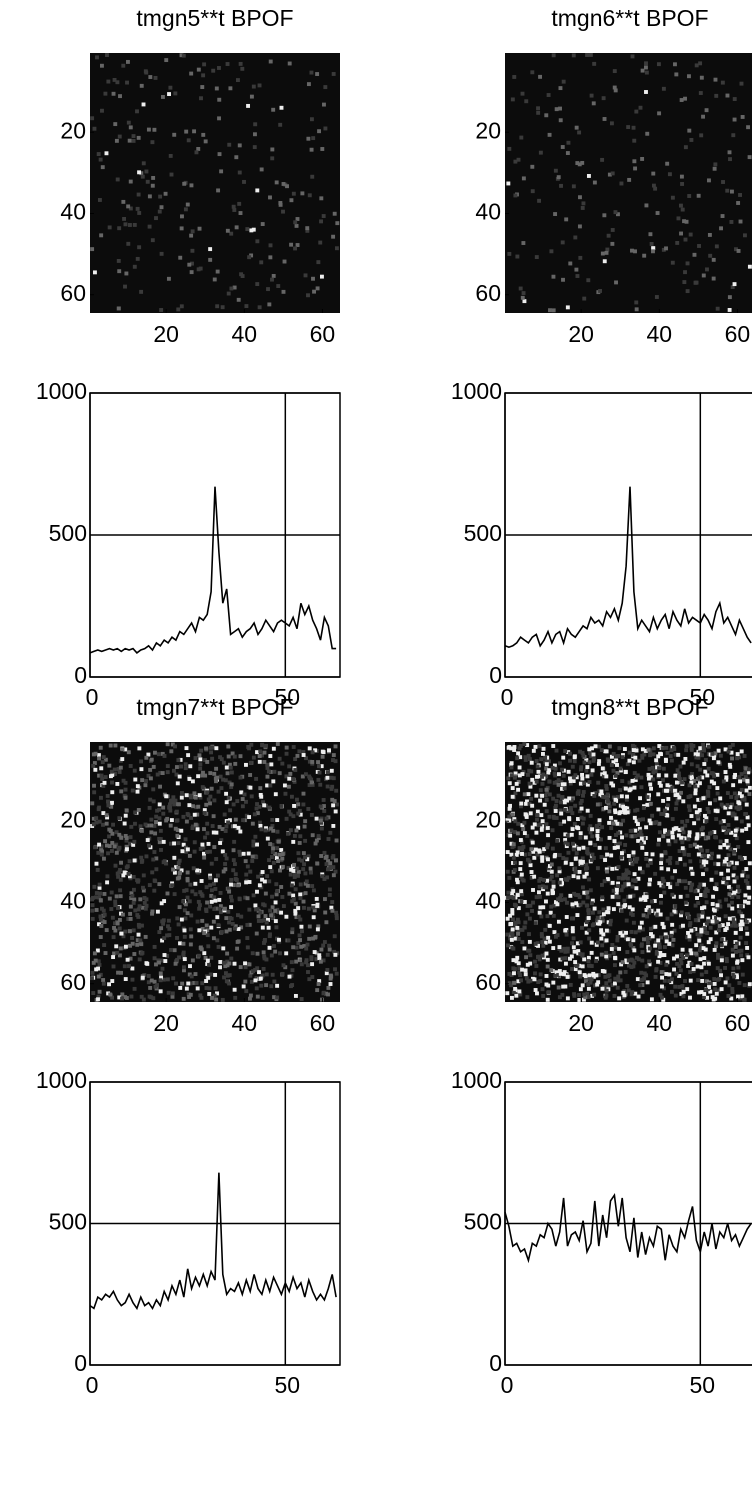 The image size is (752, 1504). Describe the element at coordinates (323, 1023) in the screenshot. I see `x-tick-label: 60` at that location.